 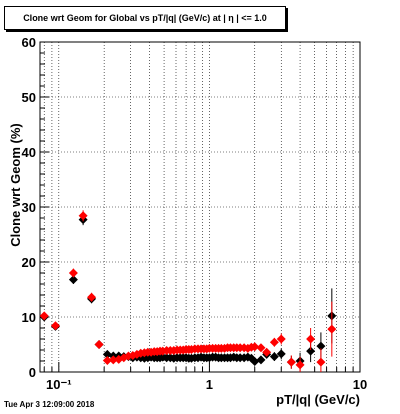 What do you see at coordinates (360, 384) in the screenshot?
I see `x-tick-label: 10` at bounding box center [360, 384].